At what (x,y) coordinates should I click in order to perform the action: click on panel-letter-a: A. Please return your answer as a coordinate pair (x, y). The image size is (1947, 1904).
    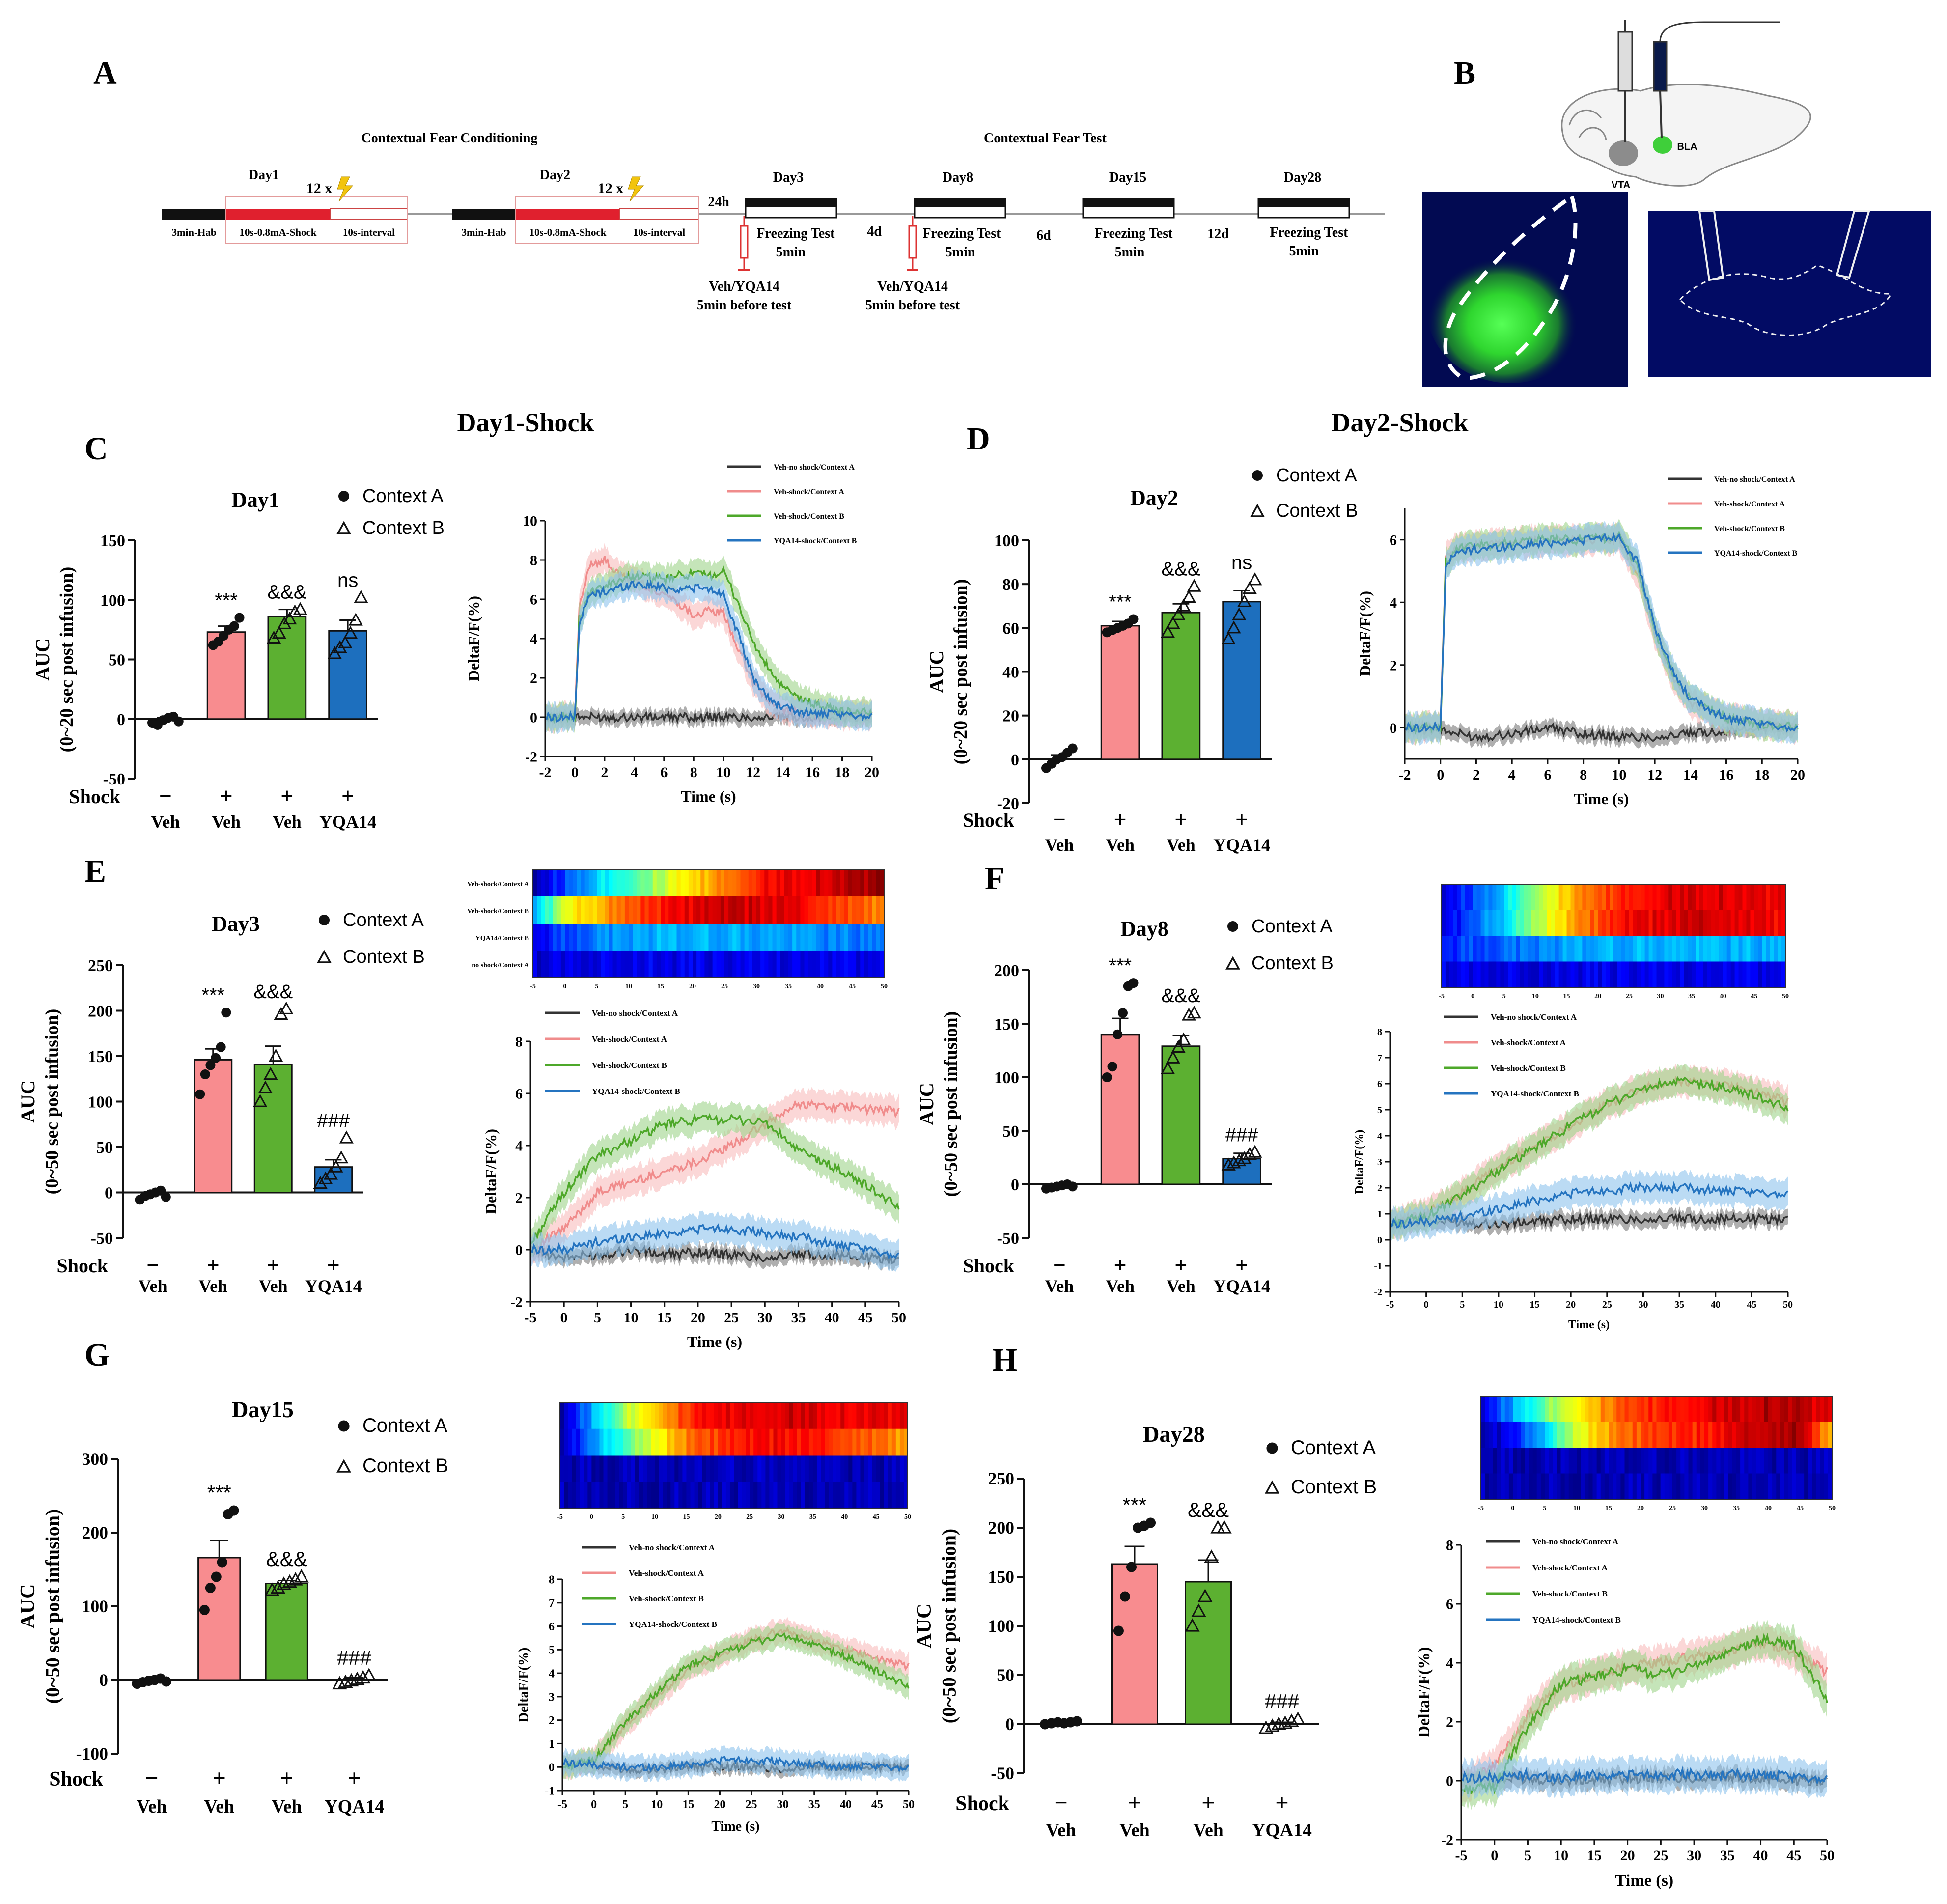
    Looking at the image, I should click on (105, 73).